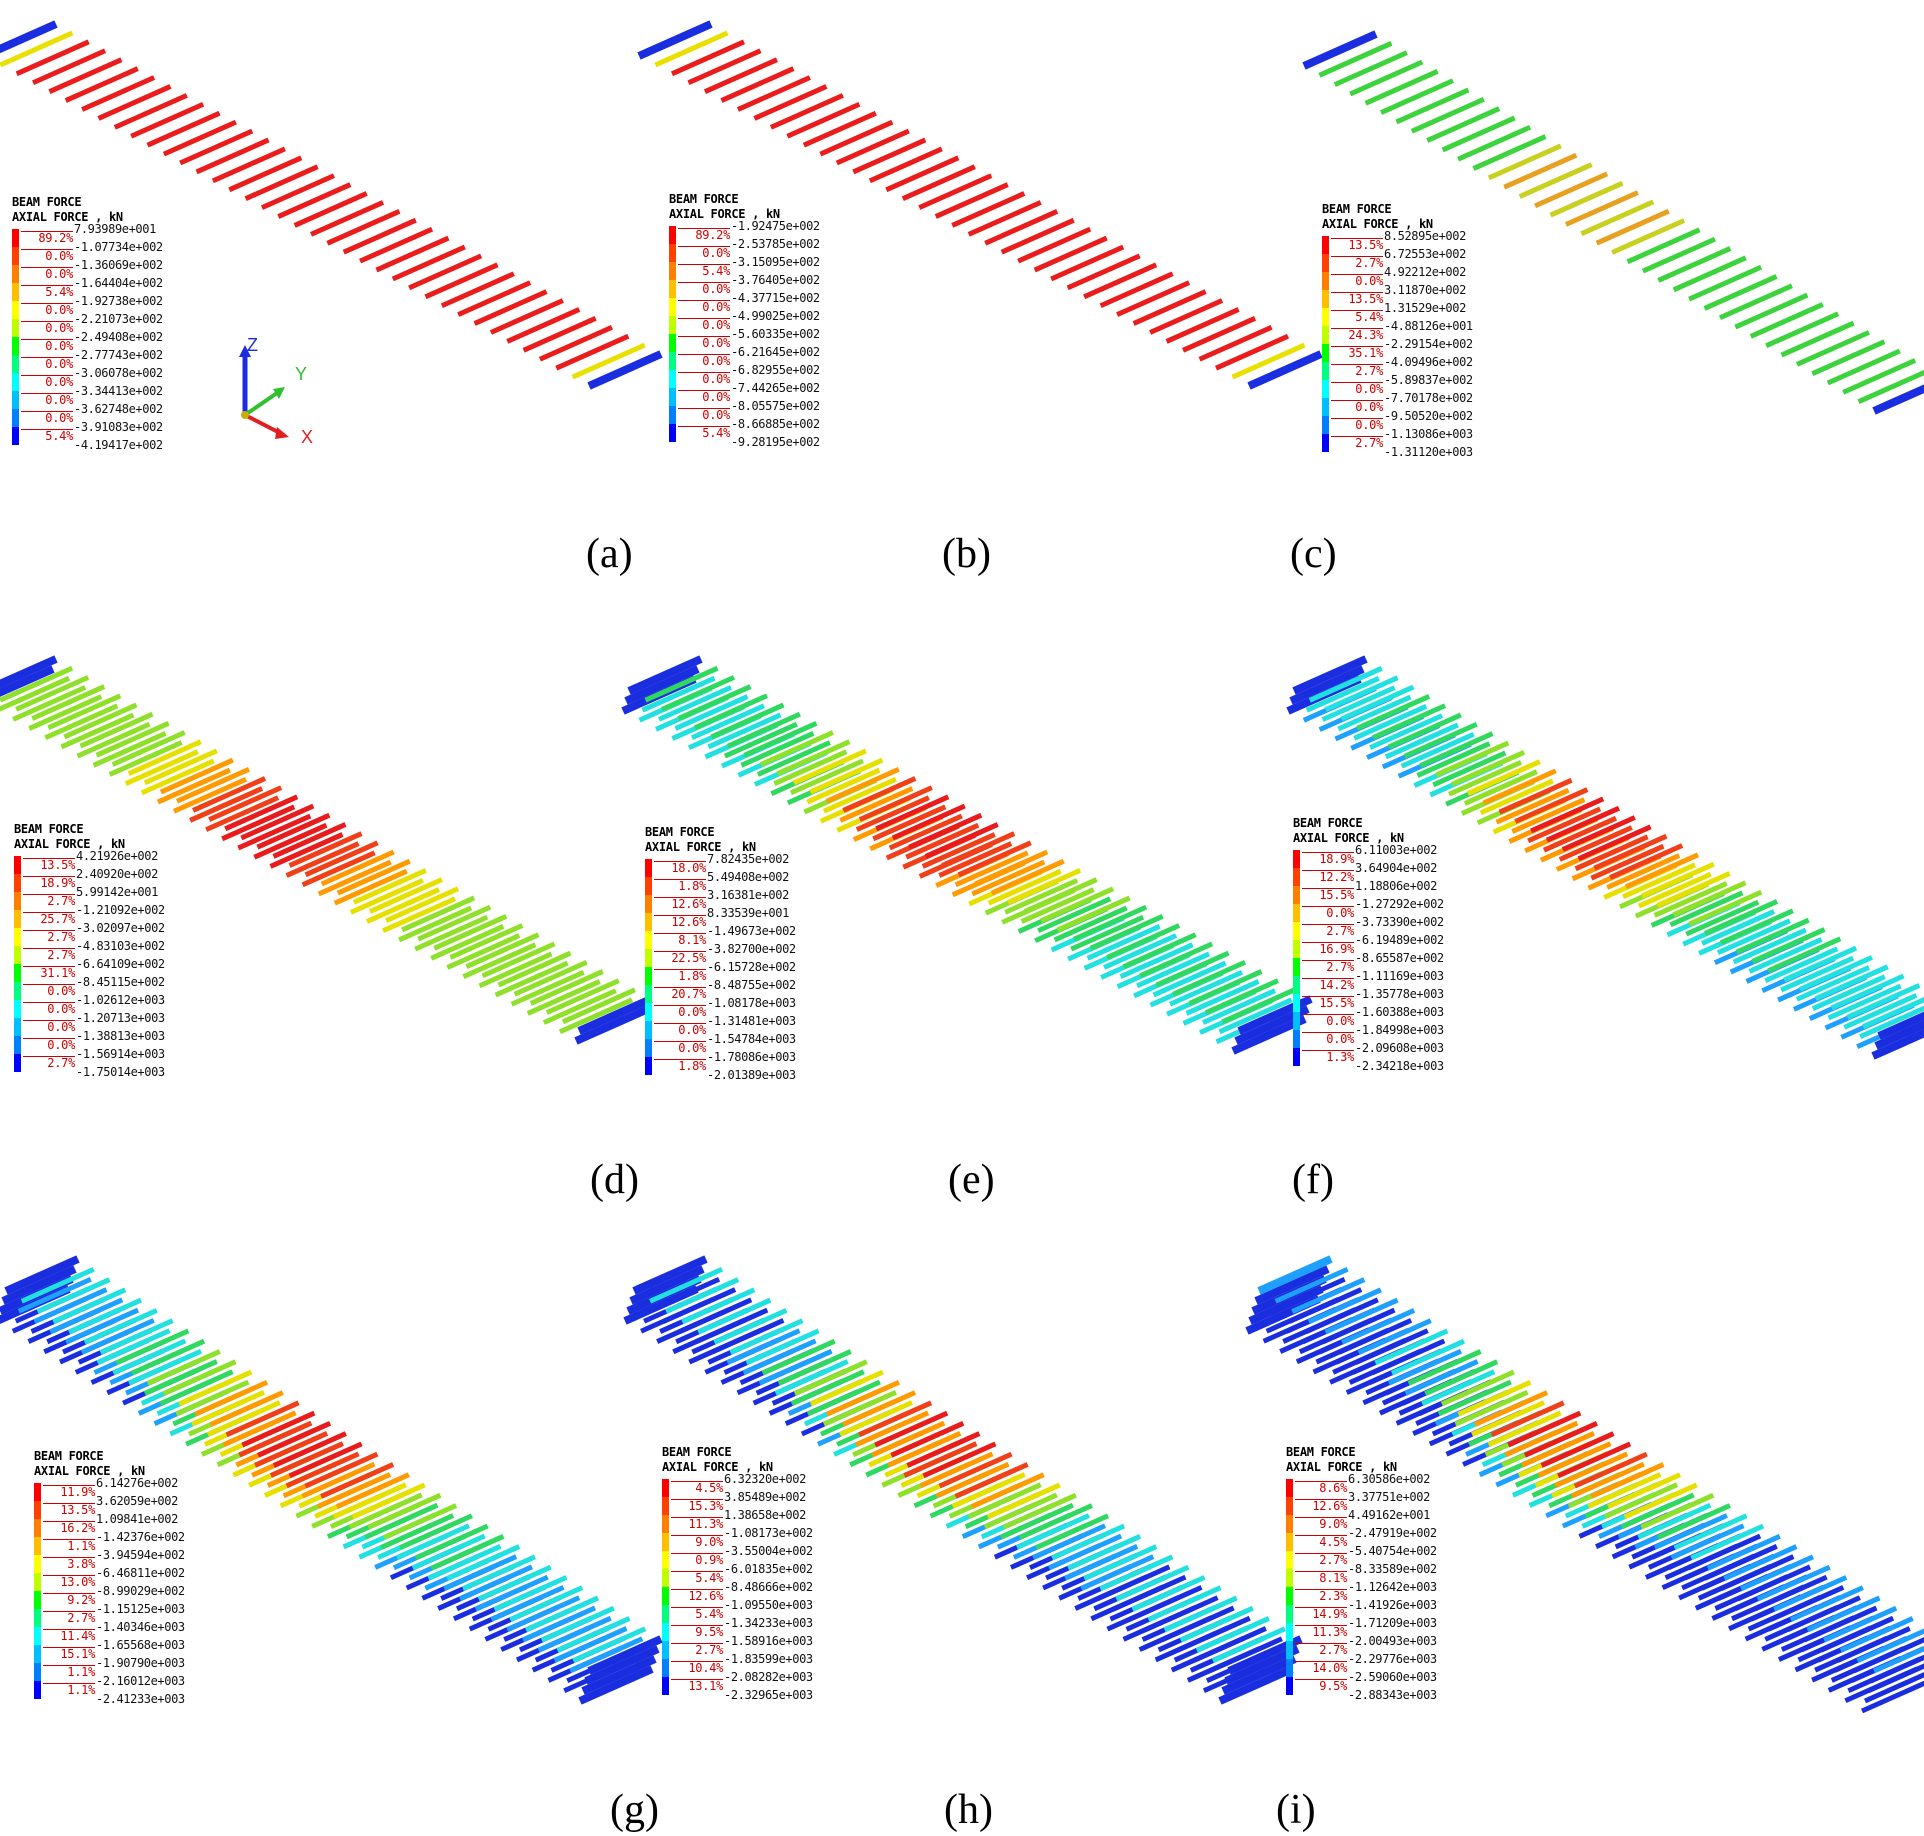 This screenshot has height=1836, width=1924. What do you see at coordinates (118, 247) in the screenshot?
I see `legend-value: -1.07734e+002` at bounding box center [118, 247].